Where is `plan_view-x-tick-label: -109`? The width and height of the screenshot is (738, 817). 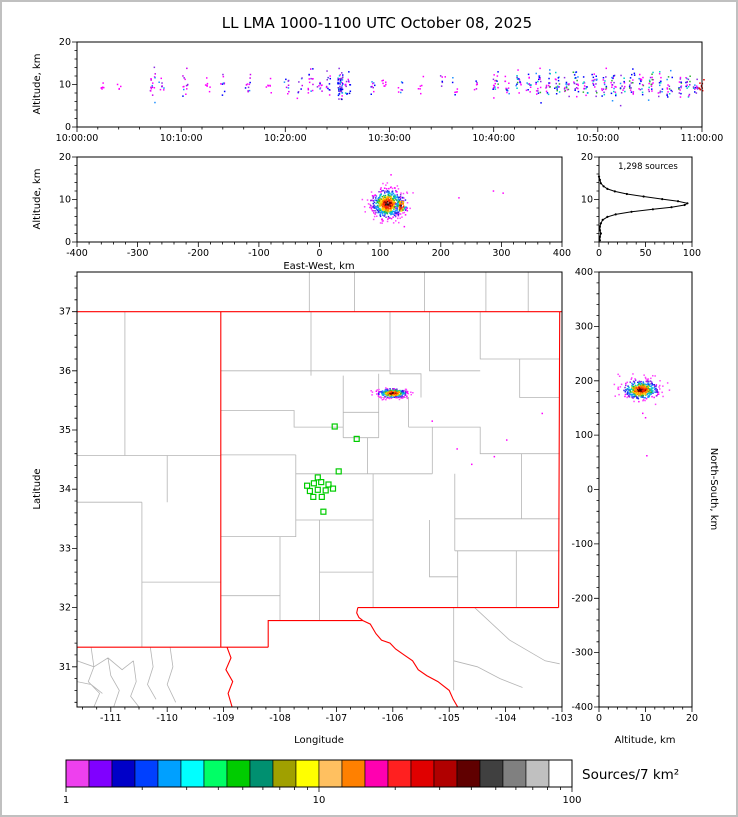
plan_view-x-tick-label: -109 is located at coordinates (224, 718).